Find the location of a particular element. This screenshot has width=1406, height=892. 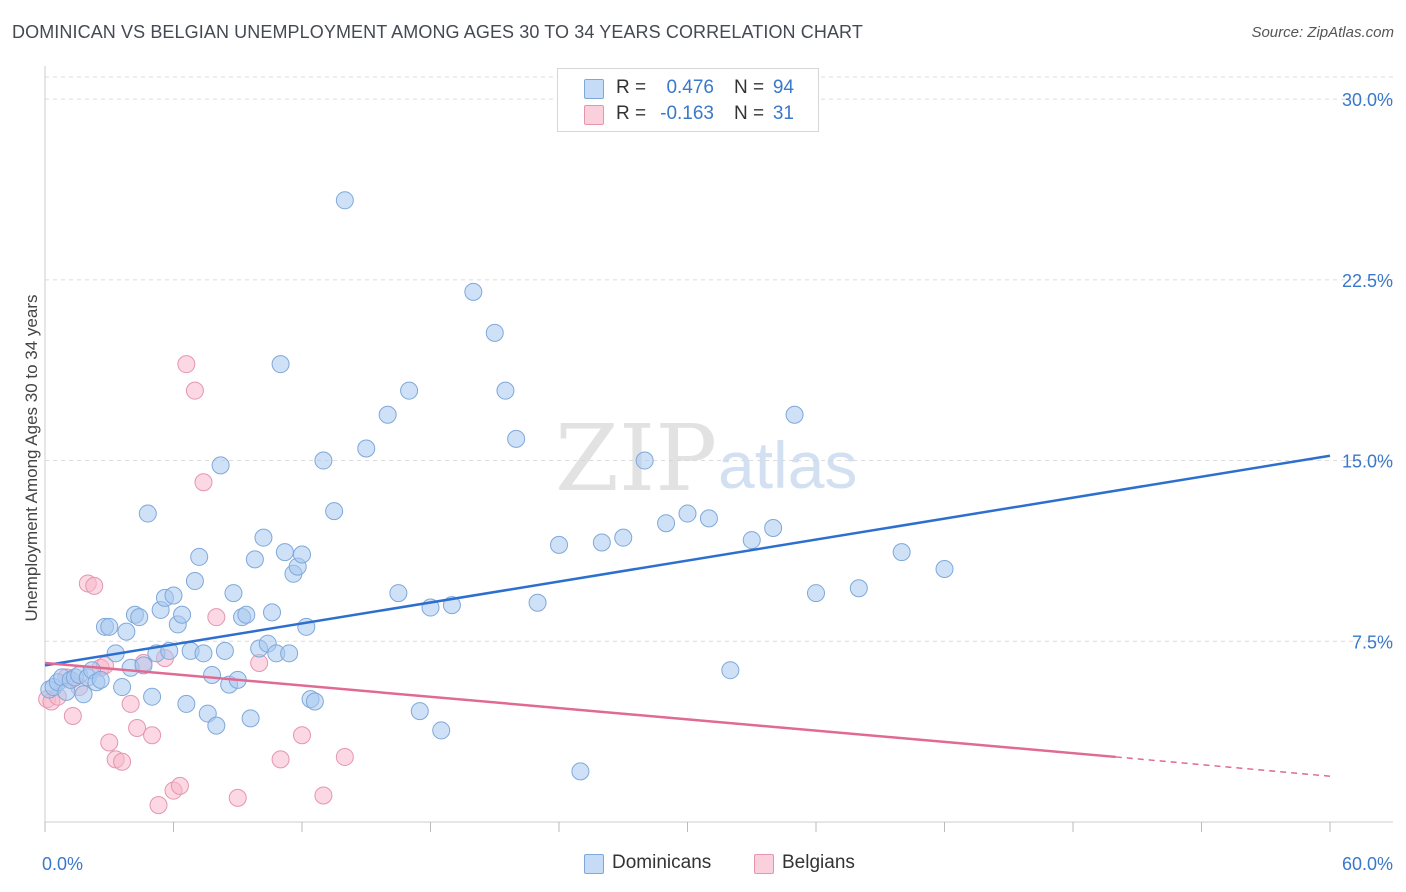

x-tick-label: 60.0% is located at coordinates (1367, 864).